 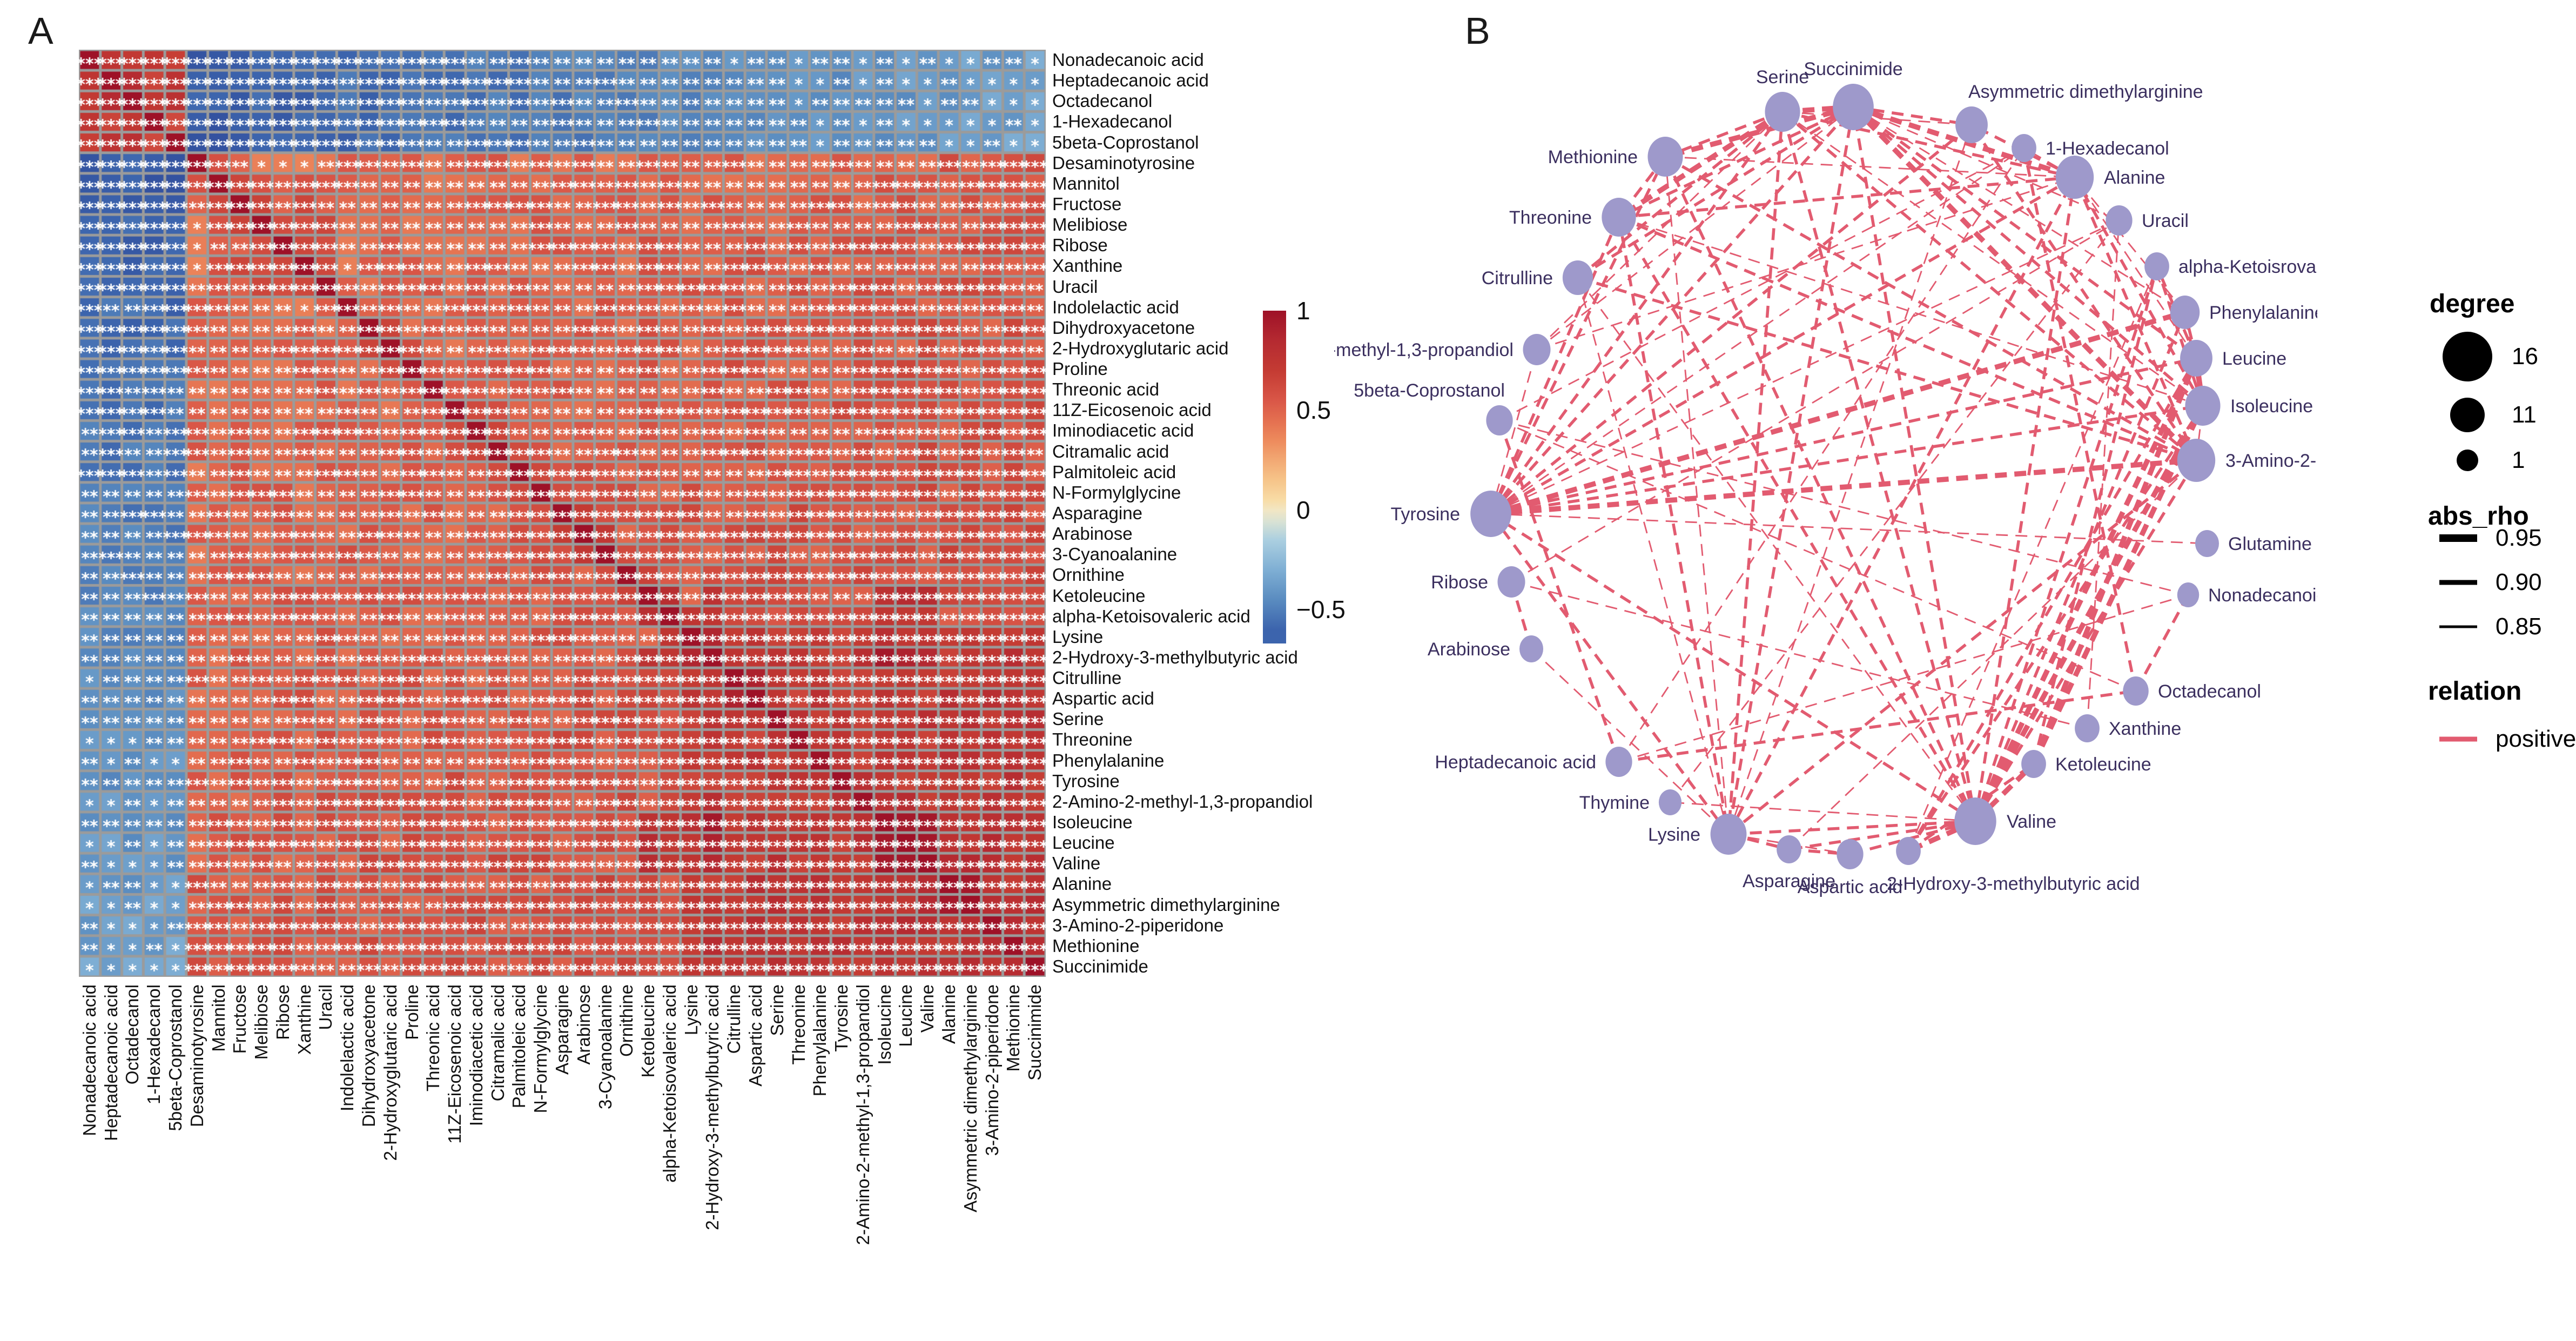 I want to click on network-node-label: Threonine, so click(x=1550, y=218).